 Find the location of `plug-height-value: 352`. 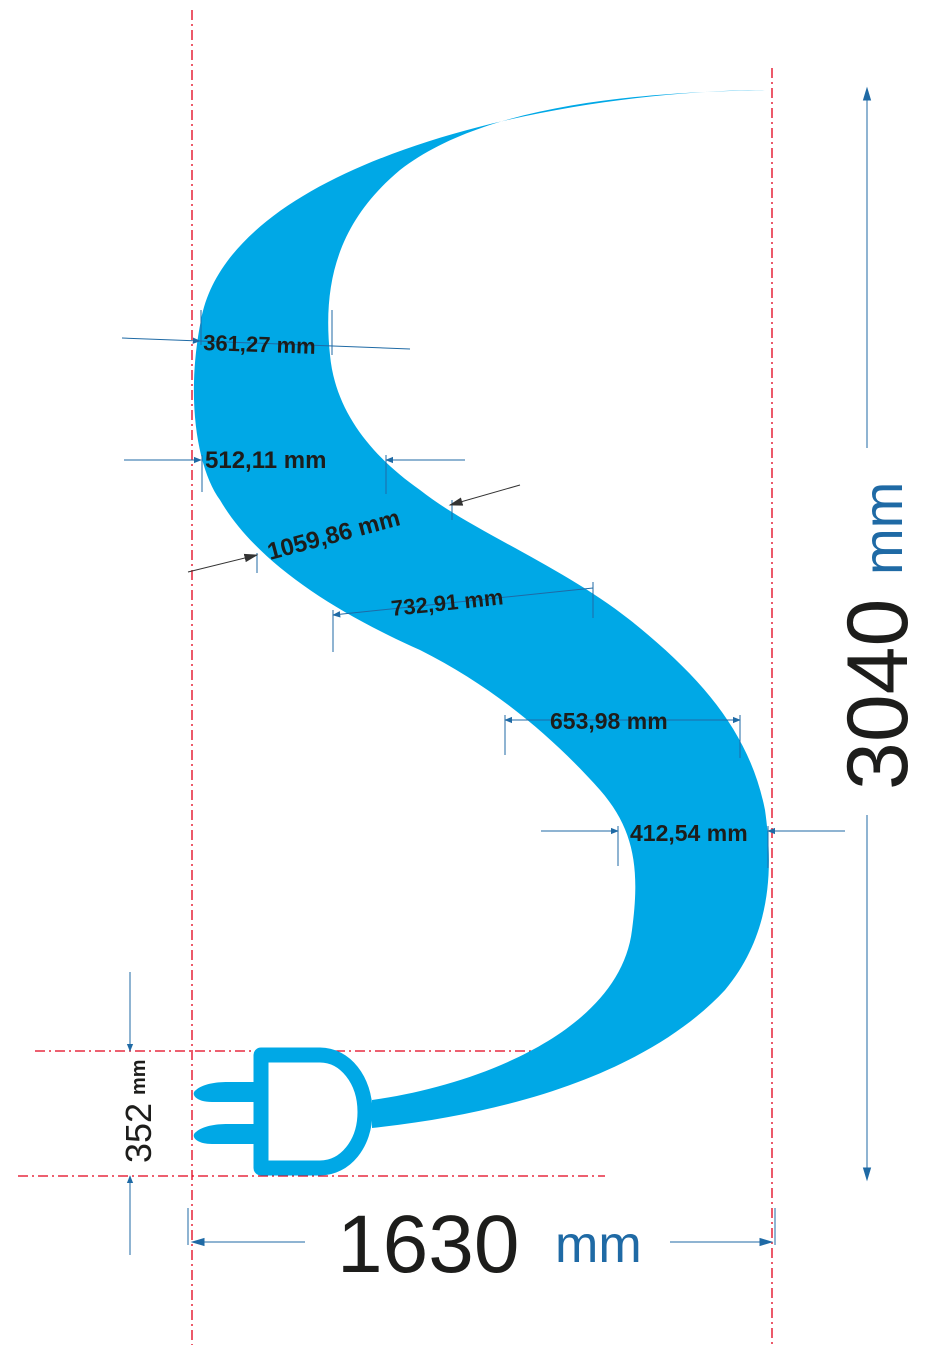

plug-height-value: 352 is located at coordinates (138, 1133).